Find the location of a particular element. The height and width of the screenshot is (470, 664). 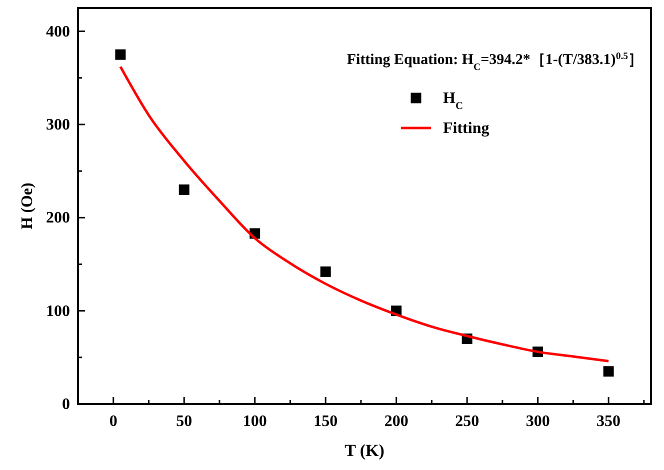

x-tick-label: 300 is located at coordinates (538, 421).